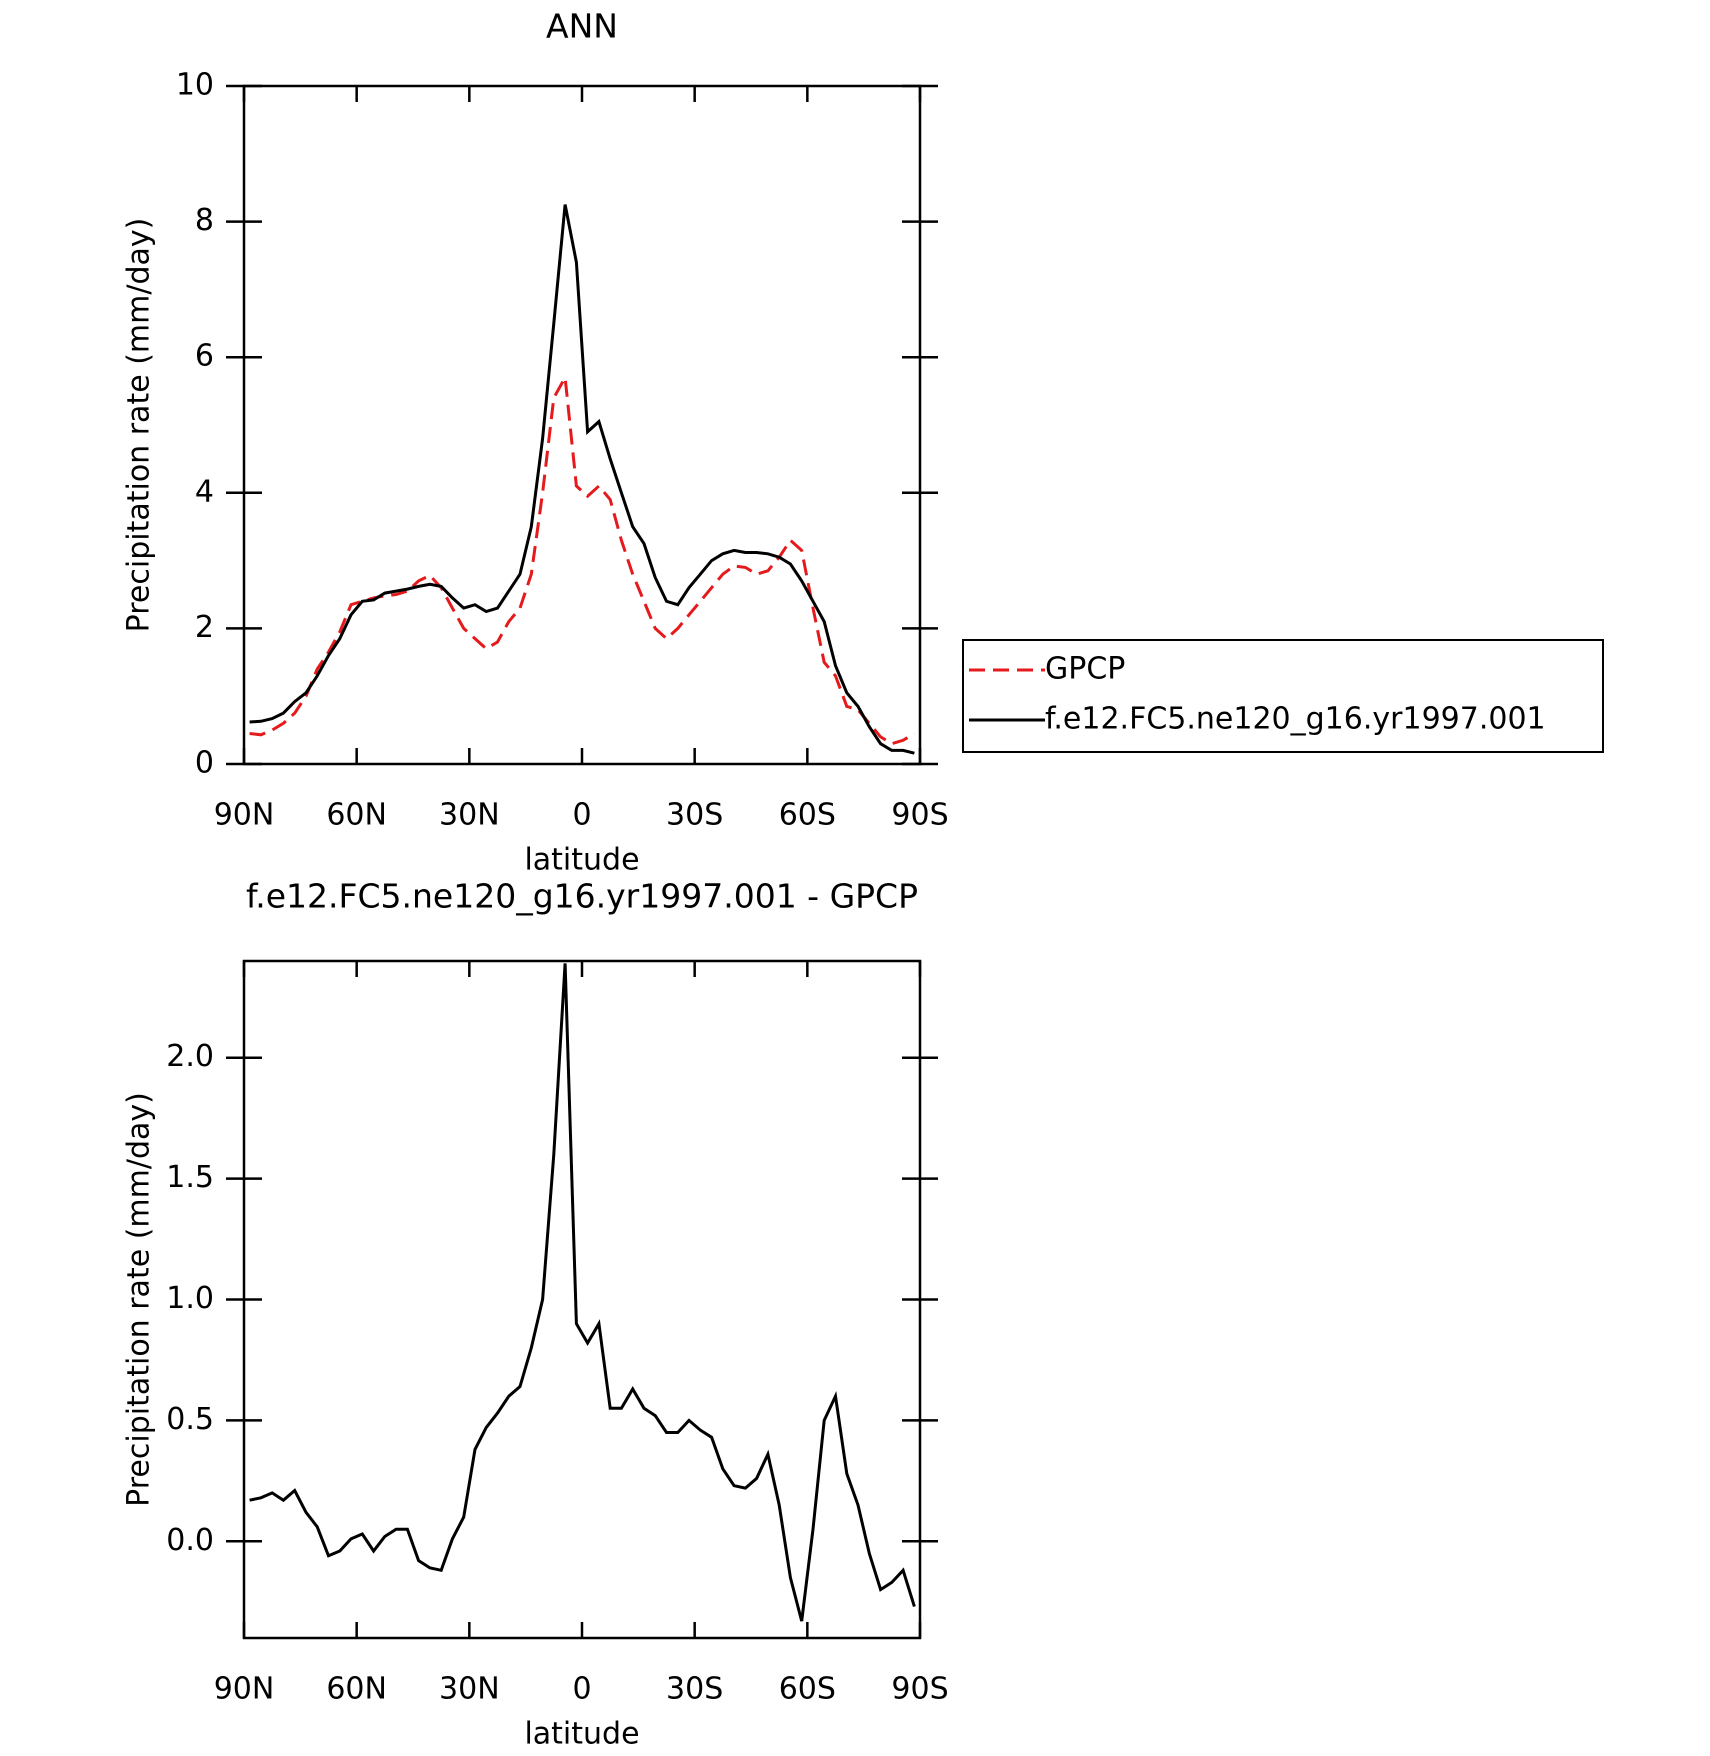 The height and width of the screenshot is (1756, 1710). What do you see at coordinates (190, 1298) in the screenshot?
I see `y-tick-label: 1.0` at bounding box center [190, 1298].